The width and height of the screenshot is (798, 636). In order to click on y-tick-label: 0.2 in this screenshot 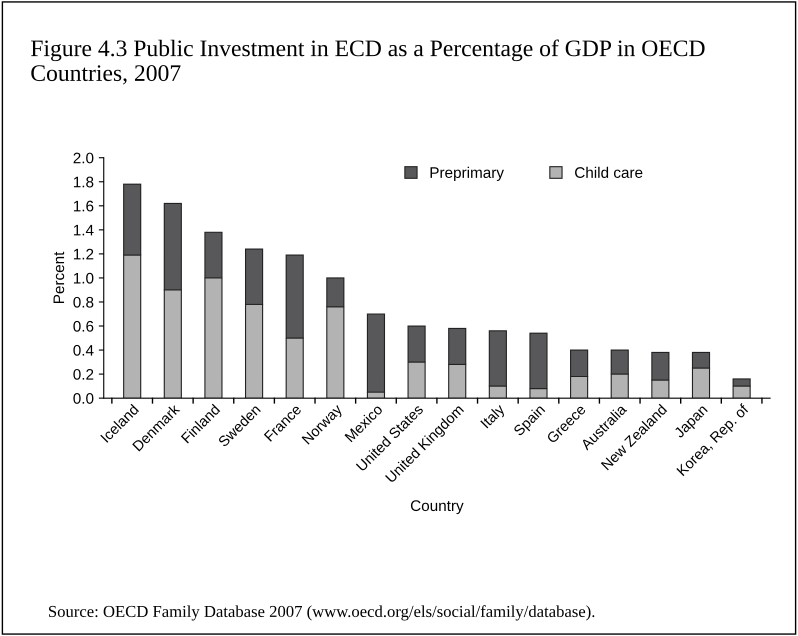, I will do `click(83, 374)`.